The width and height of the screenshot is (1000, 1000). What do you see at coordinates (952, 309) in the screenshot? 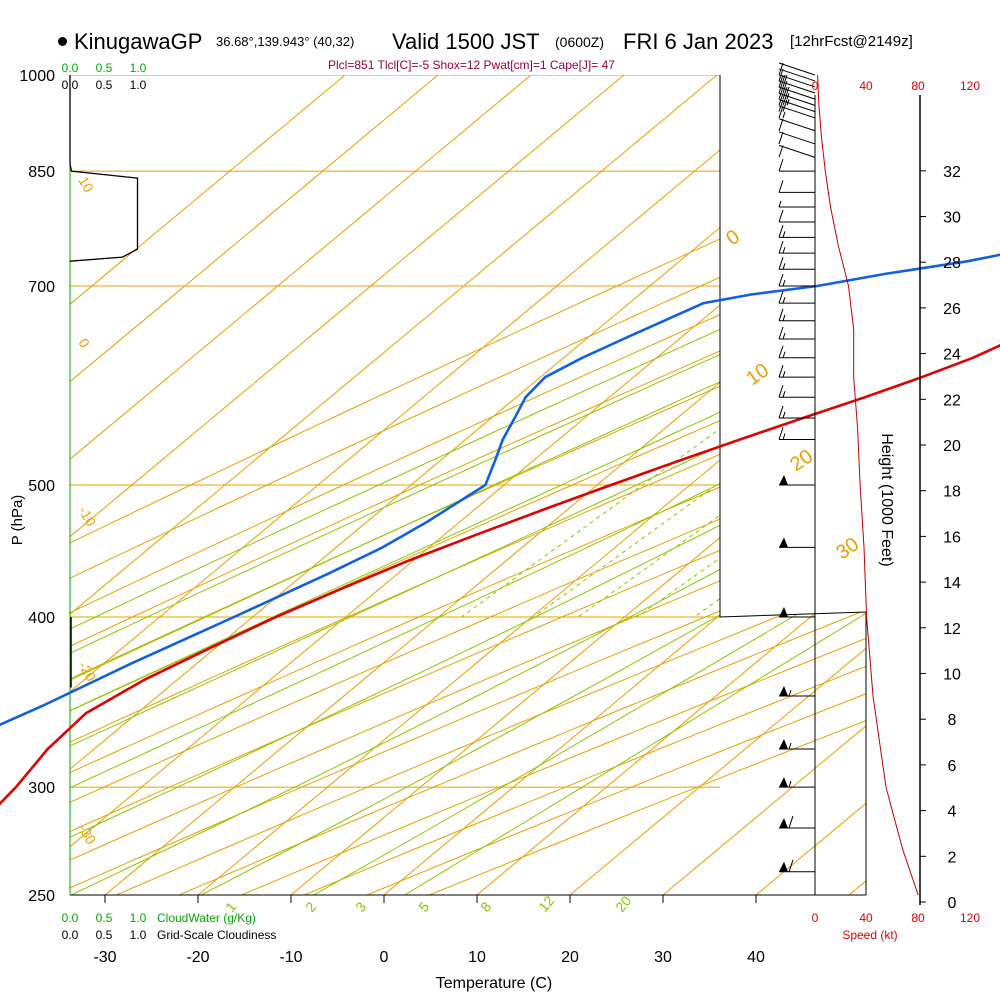
I see `height-tick-label: 26` at bounding box center [952, 309].